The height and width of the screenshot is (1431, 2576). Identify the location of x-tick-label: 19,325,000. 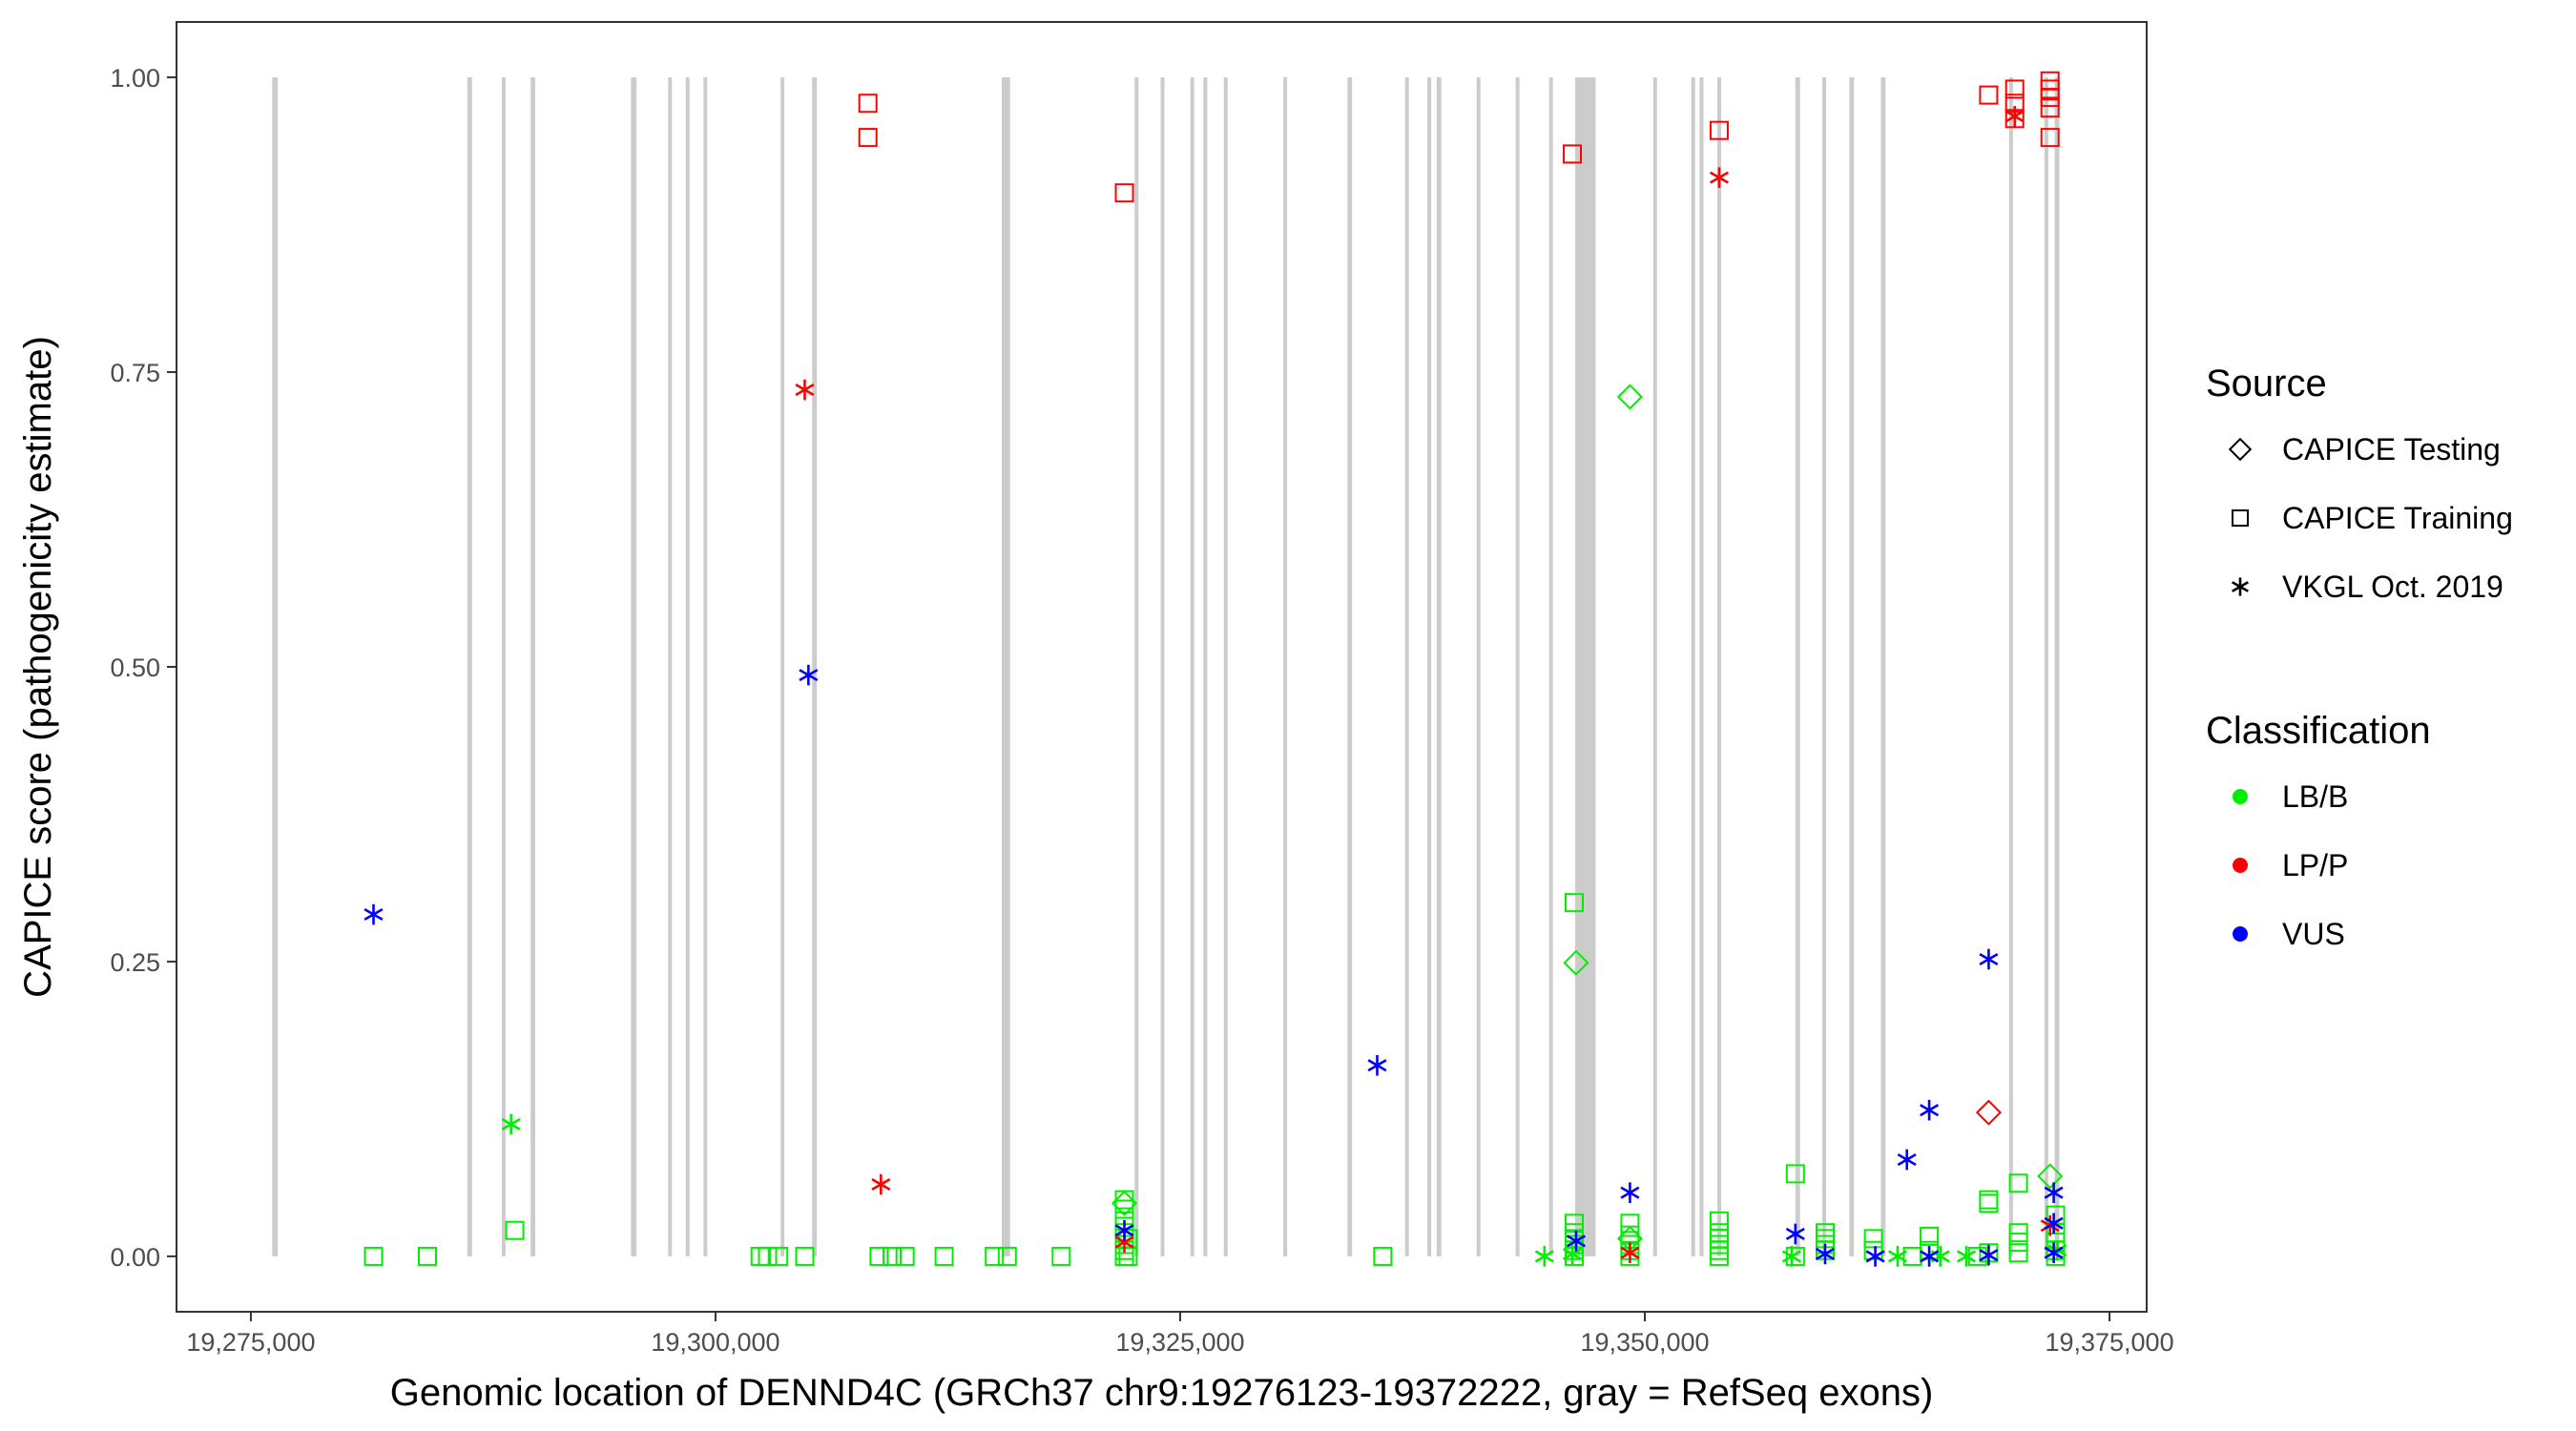
(1179, 1342).